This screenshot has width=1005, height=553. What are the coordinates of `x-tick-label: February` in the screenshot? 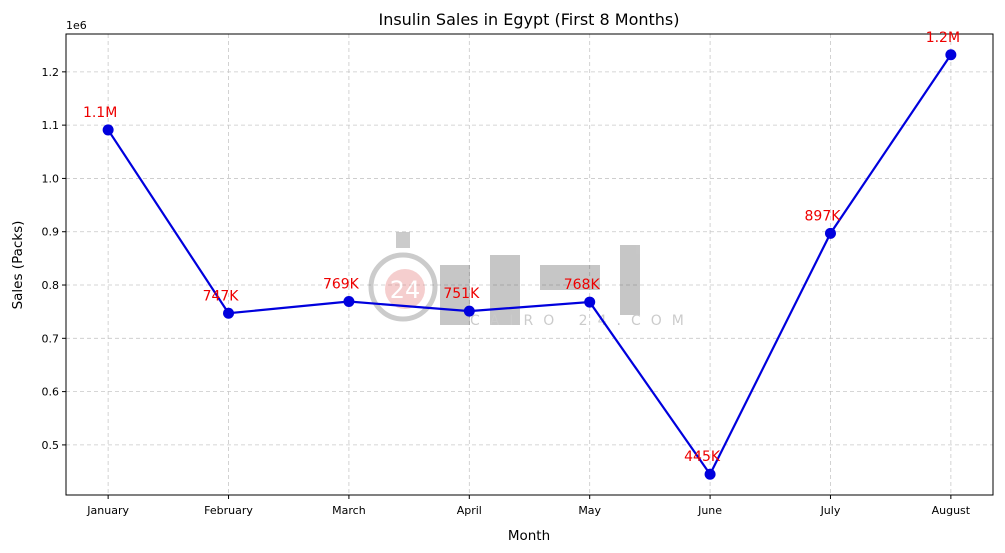 It's located at (228, 510).